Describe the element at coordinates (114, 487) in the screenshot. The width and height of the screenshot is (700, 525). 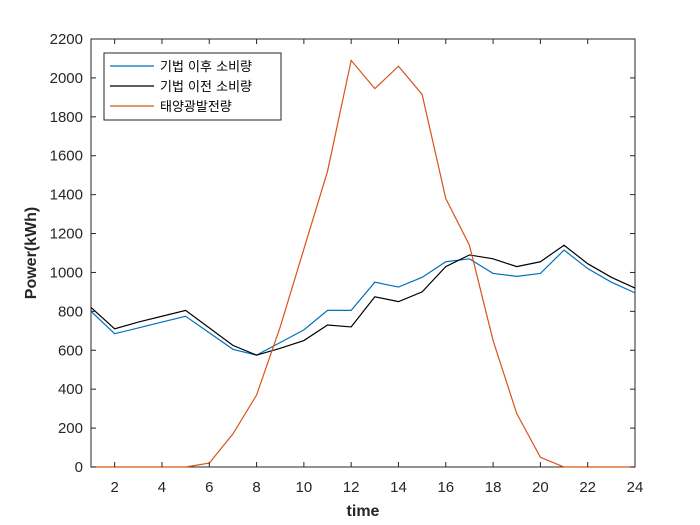
I see `x-tick-label: 2` at that location.